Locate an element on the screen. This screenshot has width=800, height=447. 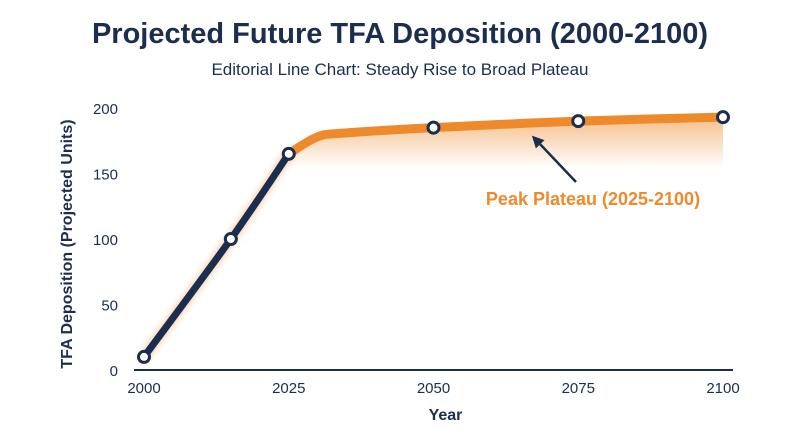
x-axis-title: Year is located at coordinates (446, 415).